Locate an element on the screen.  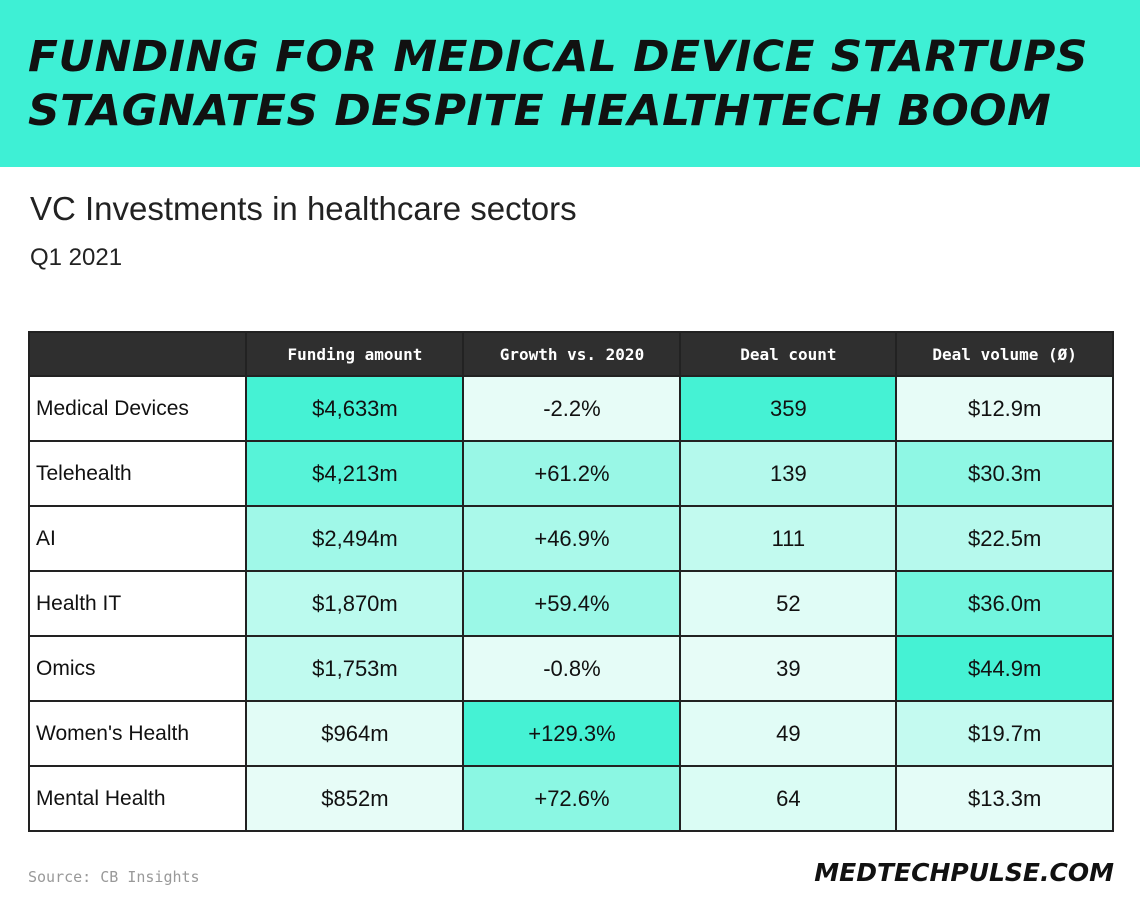
table-row: Medical Devices $4,633m -2.2% 359 $12.9m is located at coordinates (570, 408).